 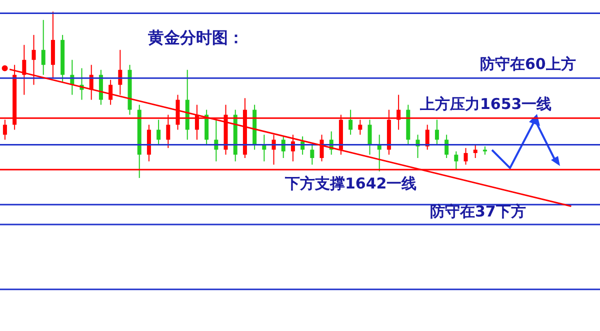 What do you see at coordinates (350, 183) in the screenshot?
I see `ref-line-label: 下方支撑1642一线` at bounding box center [350, 183].